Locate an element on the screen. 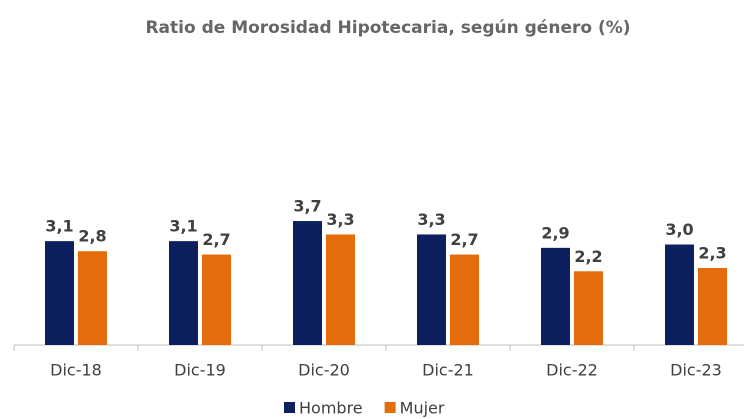  x-tick-label: Dic-23 is located at coordinates (696, 370).